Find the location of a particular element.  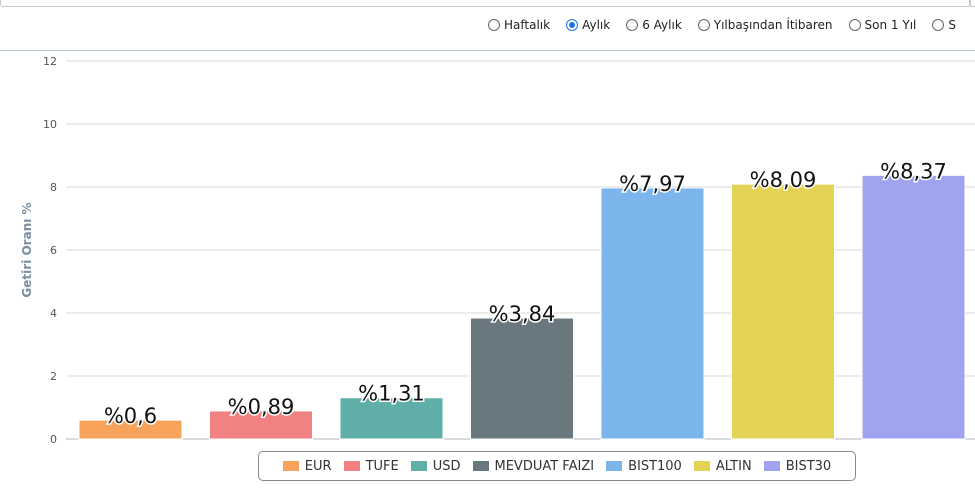

radio-more is located at coordinates (938, 25).